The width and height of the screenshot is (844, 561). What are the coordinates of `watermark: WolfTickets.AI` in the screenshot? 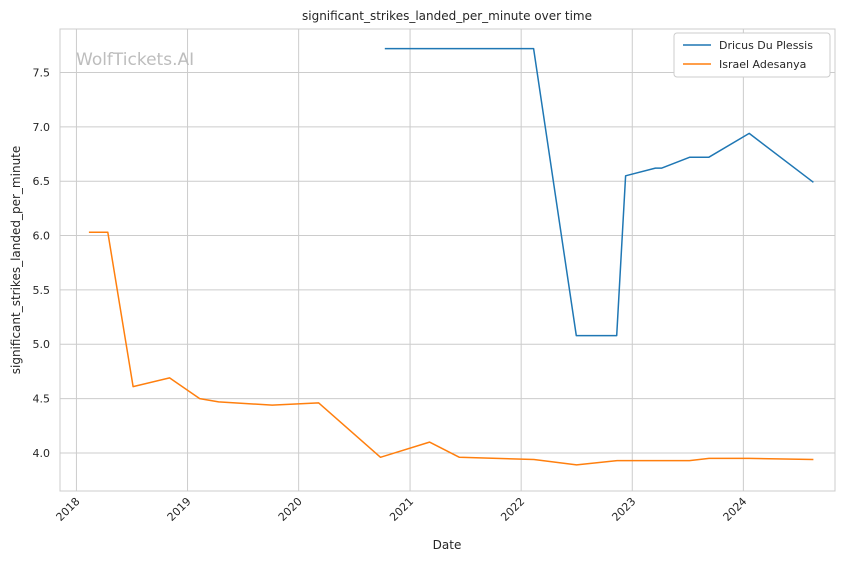 It's located at (135, 60).